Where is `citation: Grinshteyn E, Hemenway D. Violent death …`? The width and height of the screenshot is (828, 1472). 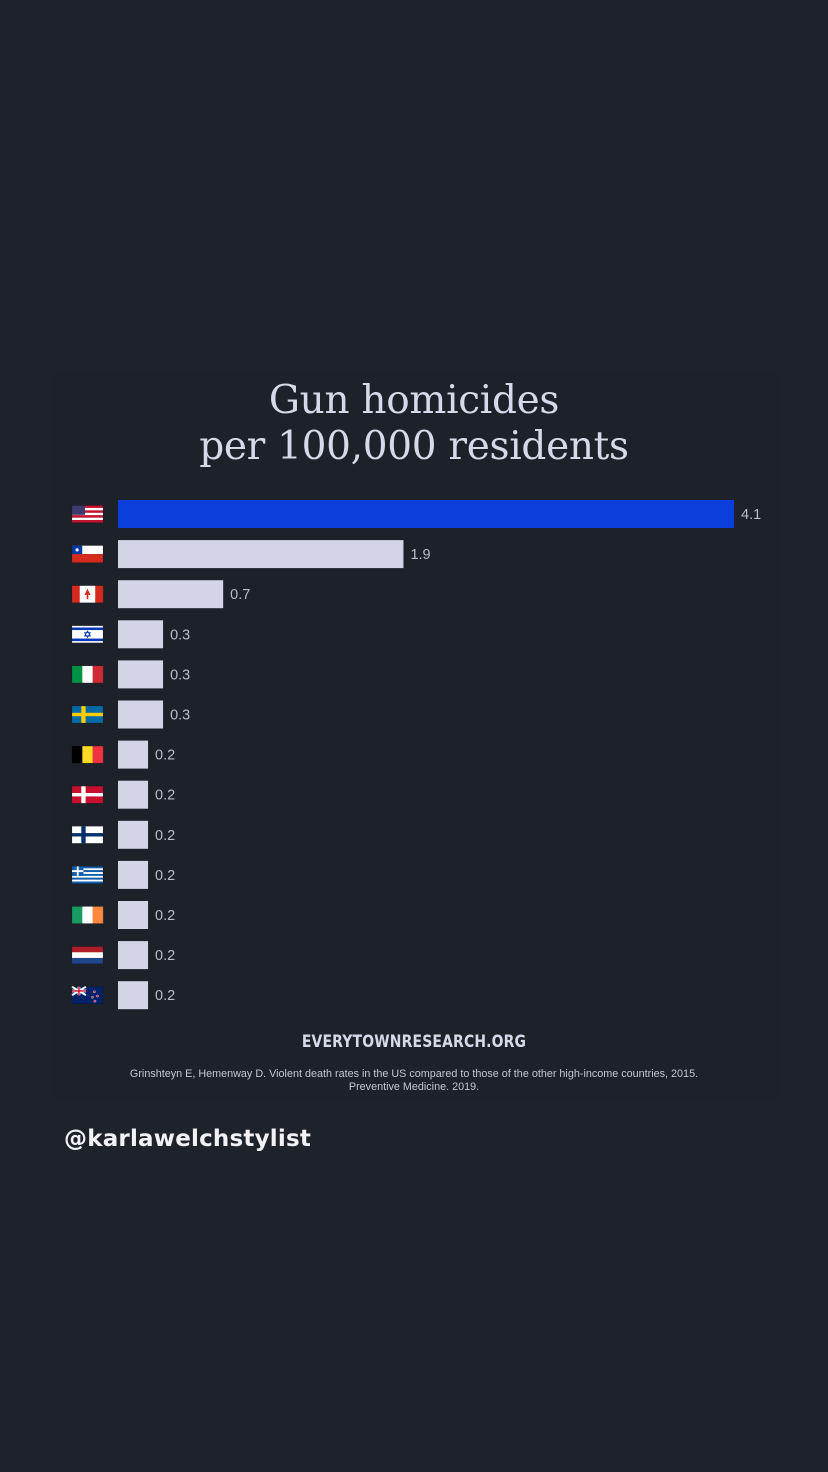
citation: Grinshteyn E, Hemenway D. Violent death … is located at coordinates (414, 1081).